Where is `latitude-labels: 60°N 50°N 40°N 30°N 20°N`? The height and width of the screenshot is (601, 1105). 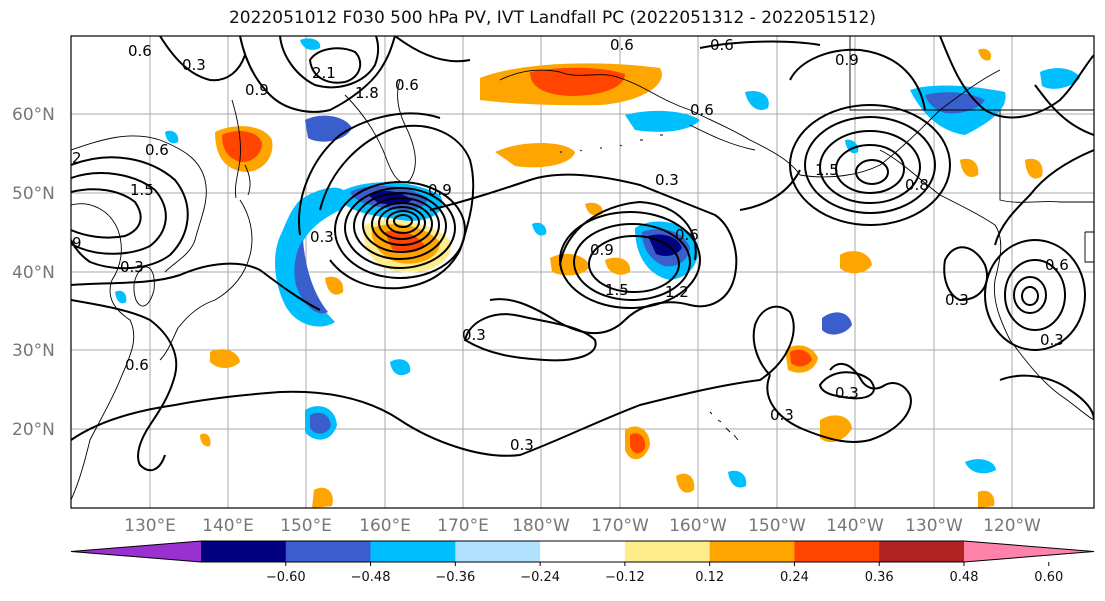
latitude-labels: 60°N 50°N 40°N 30°N 20°N is located at coordinates (33, 272).